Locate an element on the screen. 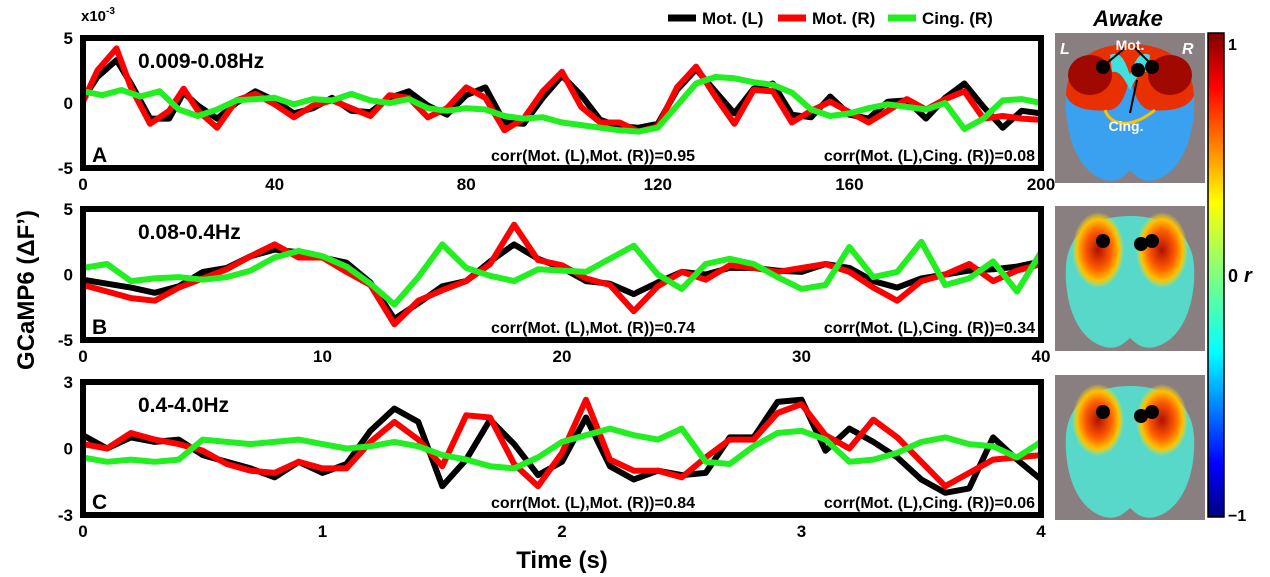 The height and width of the screenshot is (577, 1270). panel-letter-b: B is located at coordinates (99, 327).